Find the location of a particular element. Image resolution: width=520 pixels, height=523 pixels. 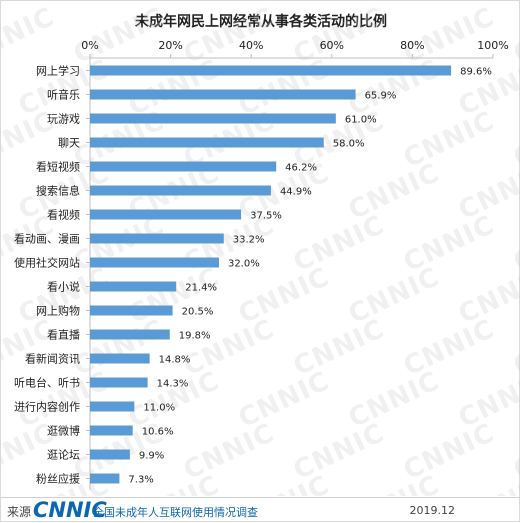

x-tick-label: 60% is located at coordinates (332, 45).